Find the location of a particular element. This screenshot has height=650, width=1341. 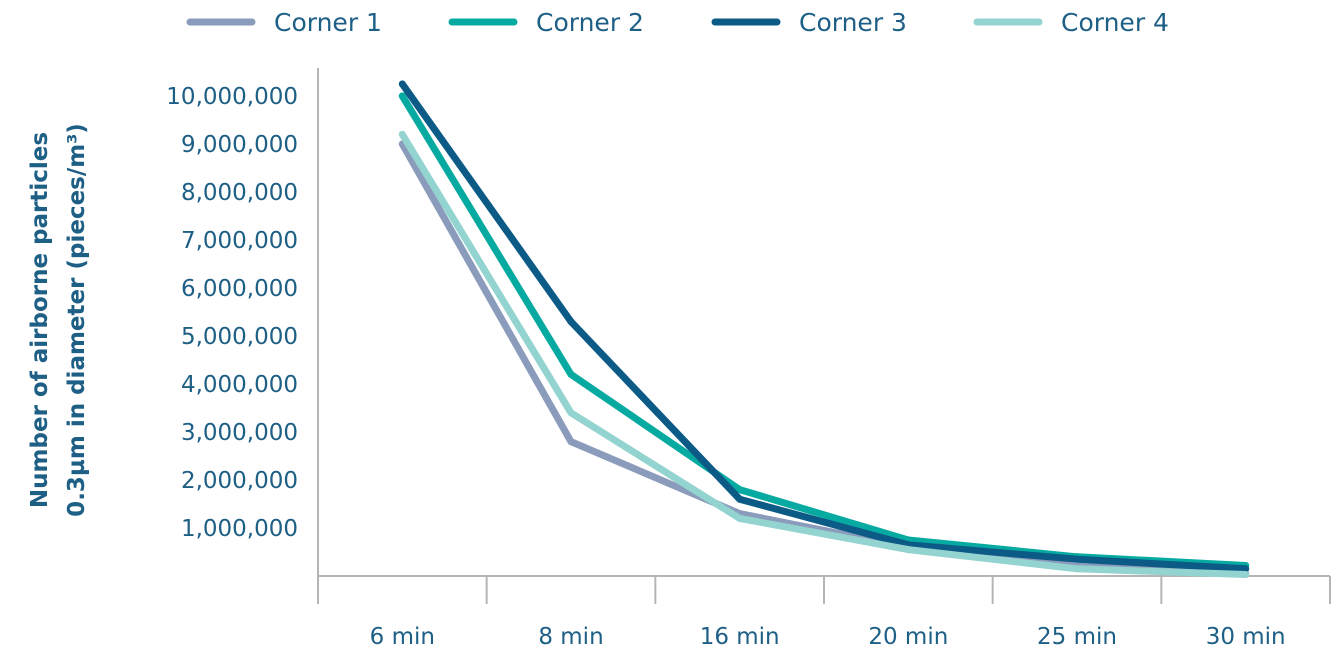

y-tick-label: 1,000,000 is located at coordinates (239, 529).